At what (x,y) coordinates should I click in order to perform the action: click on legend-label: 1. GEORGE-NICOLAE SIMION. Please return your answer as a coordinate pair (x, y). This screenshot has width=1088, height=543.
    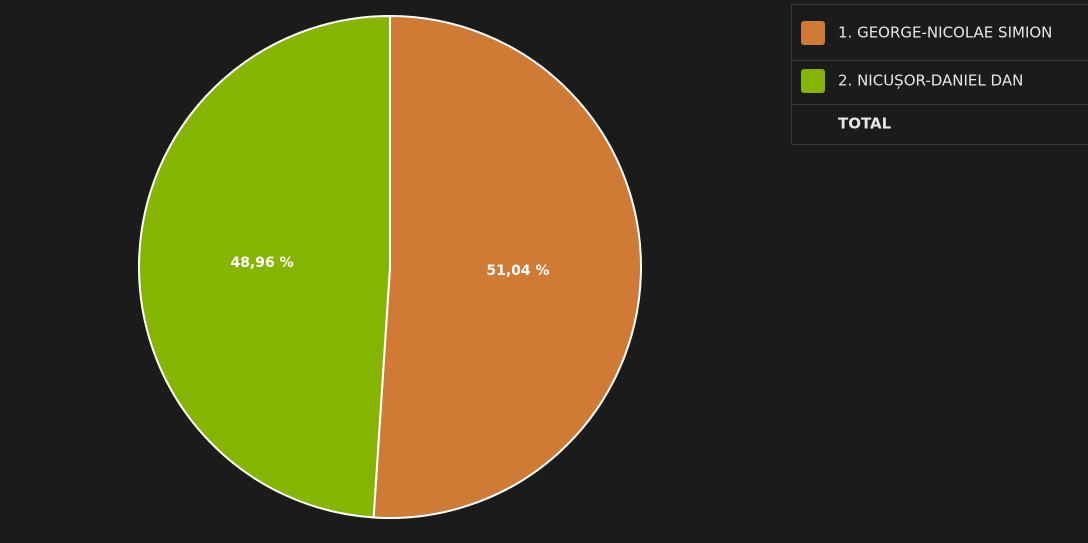
    Looking at the image, I should click on (945, 33).